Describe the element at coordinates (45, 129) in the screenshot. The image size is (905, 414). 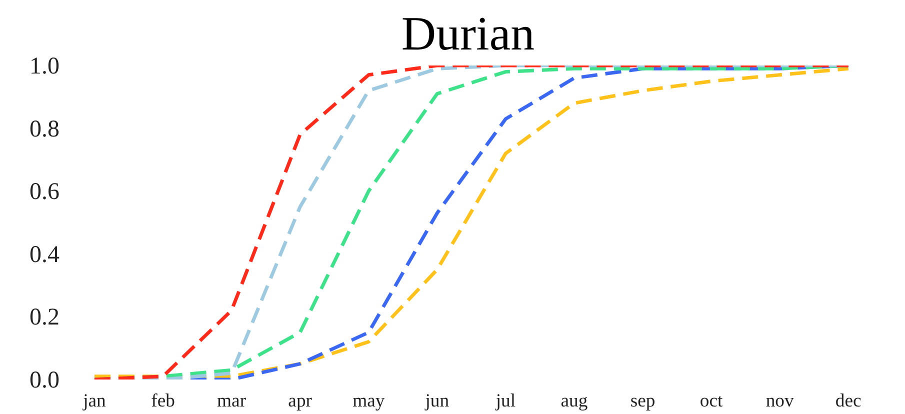
I see `y-tick-label: 0.8` at that location.